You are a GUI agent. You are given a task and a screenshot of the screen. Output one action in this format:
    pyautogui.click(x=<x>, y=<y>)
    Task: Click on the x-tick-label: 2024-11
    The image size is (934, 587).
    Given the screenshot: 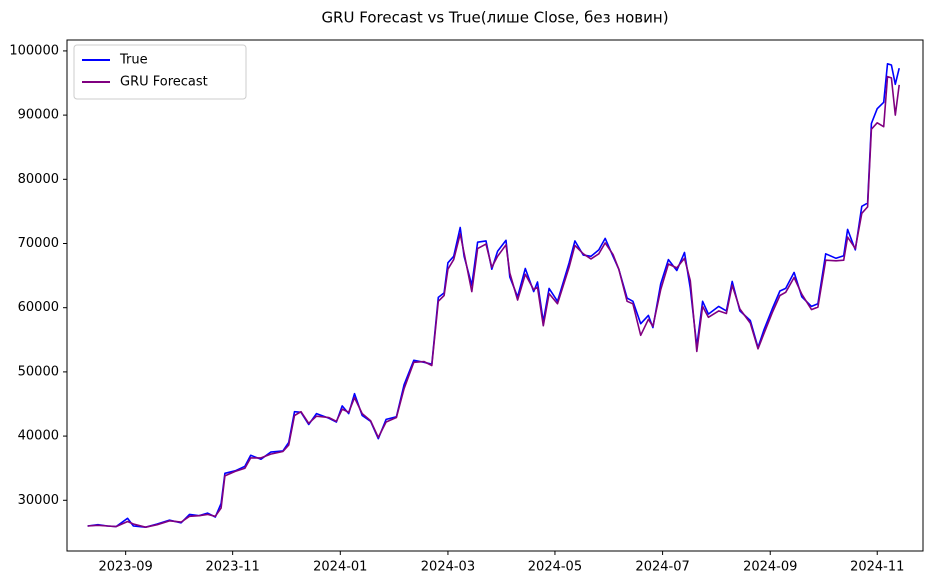 What is the action you would take?
    pyautogui.click(x=877, y=567)
    